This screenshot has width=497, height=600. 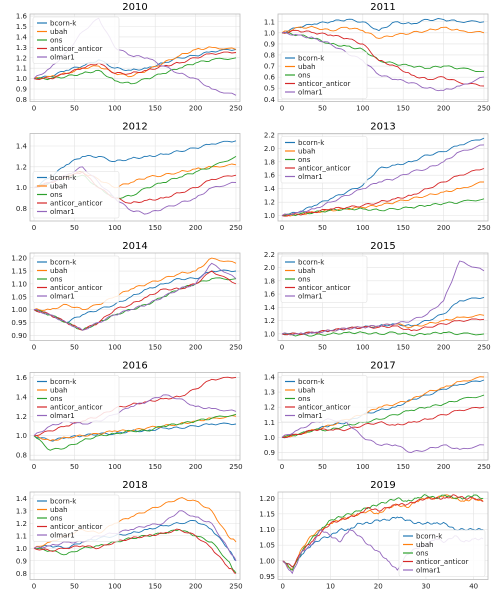 What do you see at coordinates (134, 366) in the screenshot?
I see `panel-title: 2016` at bounding box center [134, 366].